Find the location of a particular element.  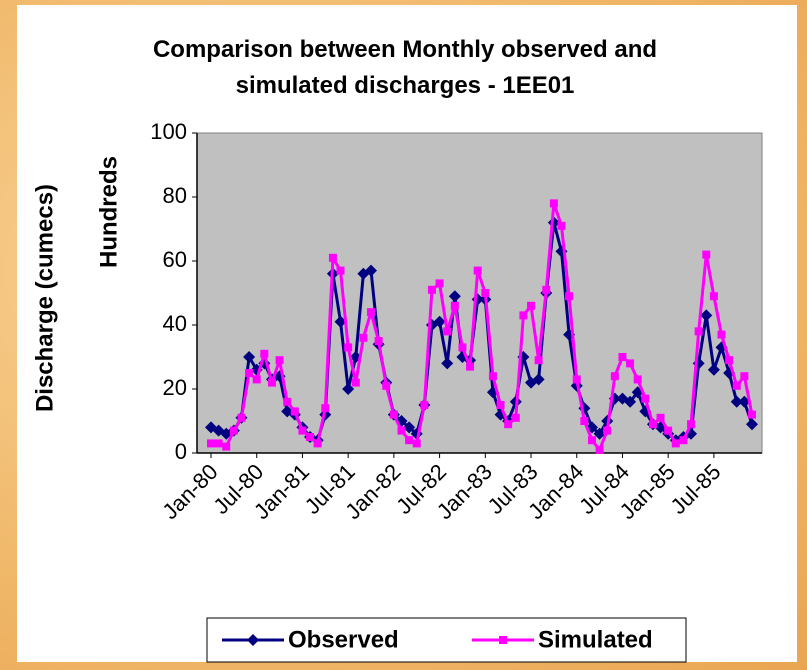

y-tick-label: 60 is located at coordinates (175, 259).